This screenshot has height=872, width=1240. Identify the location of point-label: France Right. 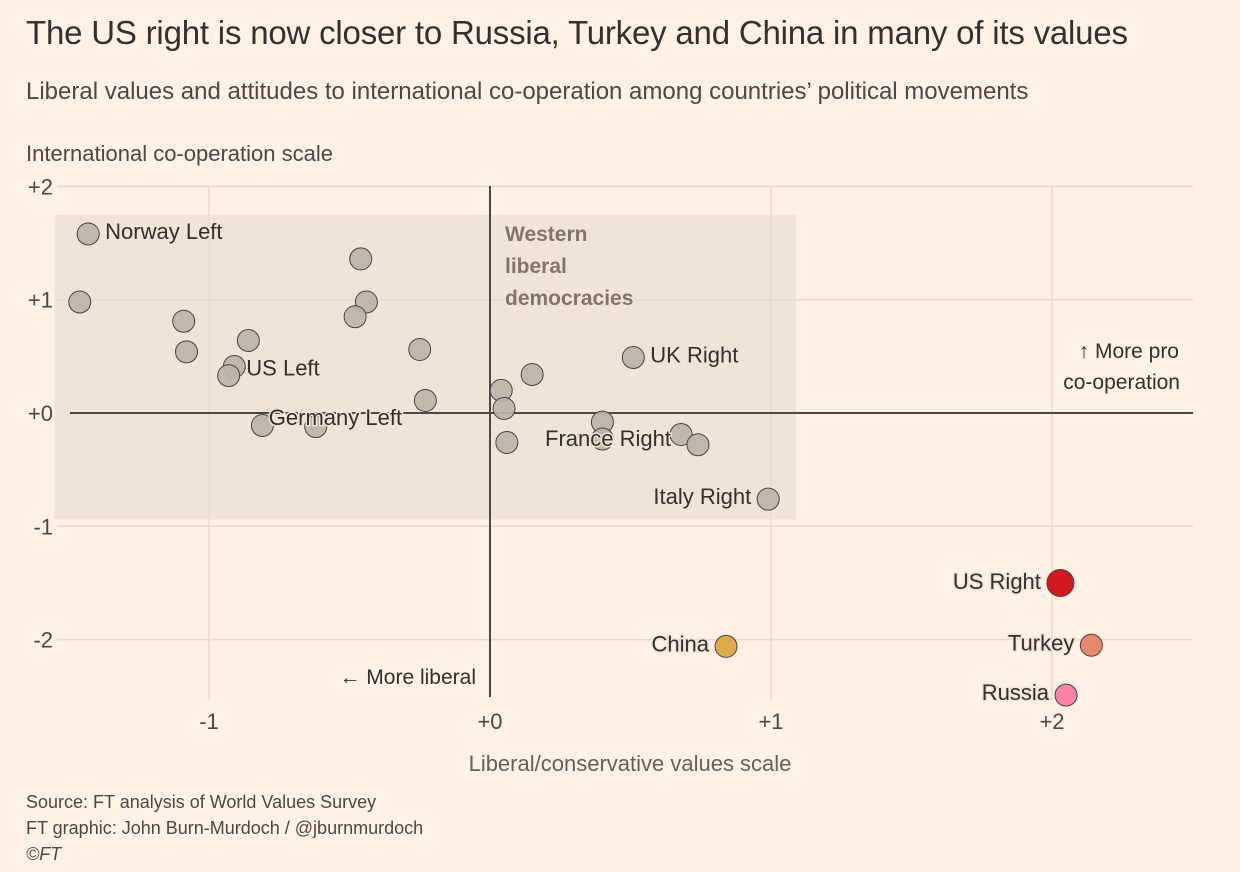
(608, 438).